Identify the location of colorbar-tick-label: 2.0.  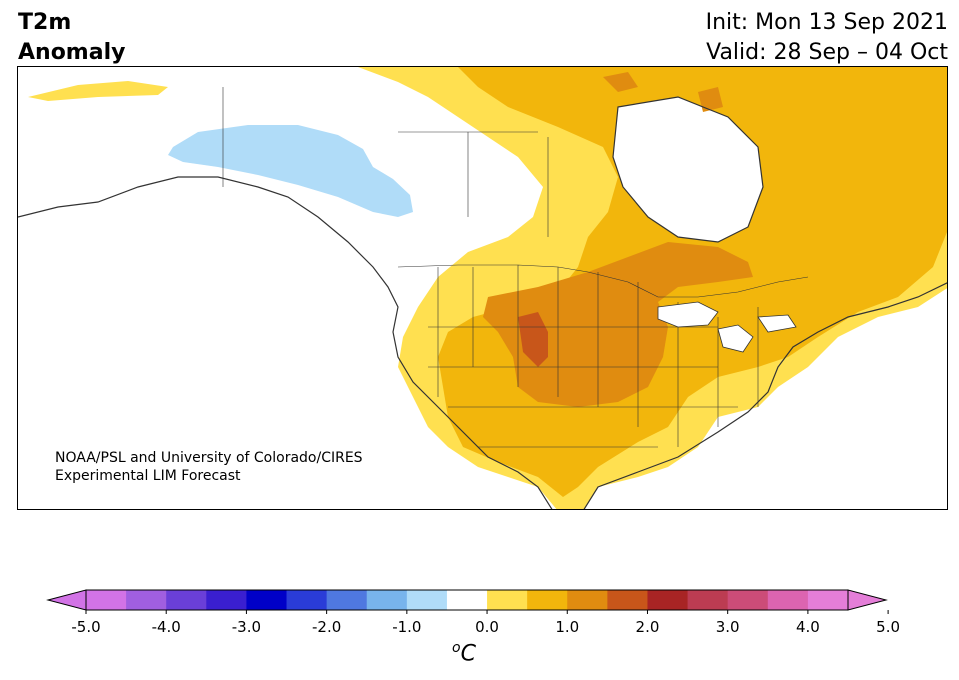
(648, 627).